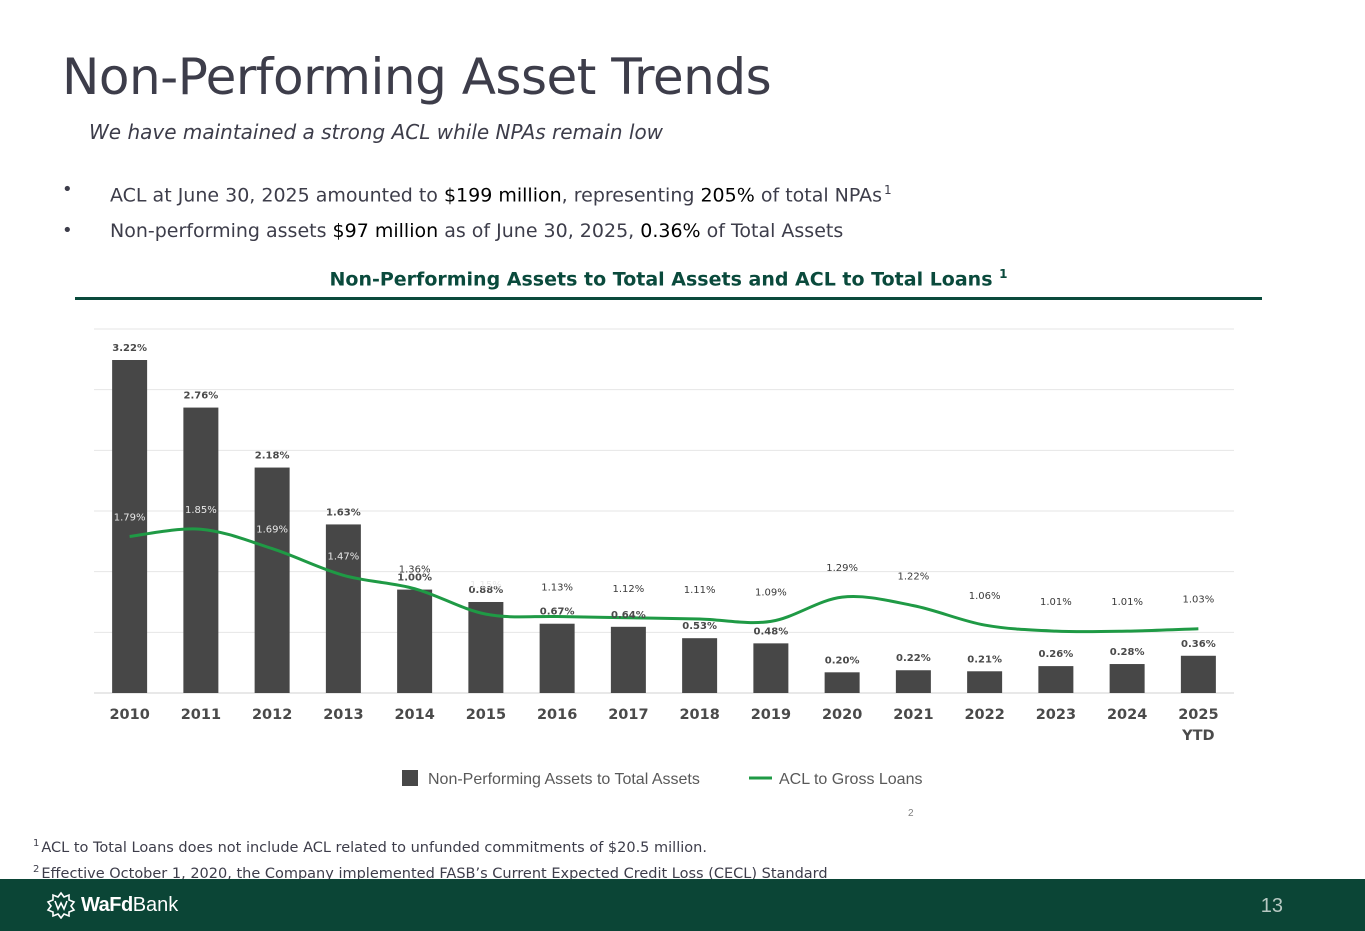 The width and height of the screenshot is (1365, 931). What do you see at coordinates (1198, 674) in the screenshot?
I see `bar-2025-YTD` at bounding box center [1198, 674].